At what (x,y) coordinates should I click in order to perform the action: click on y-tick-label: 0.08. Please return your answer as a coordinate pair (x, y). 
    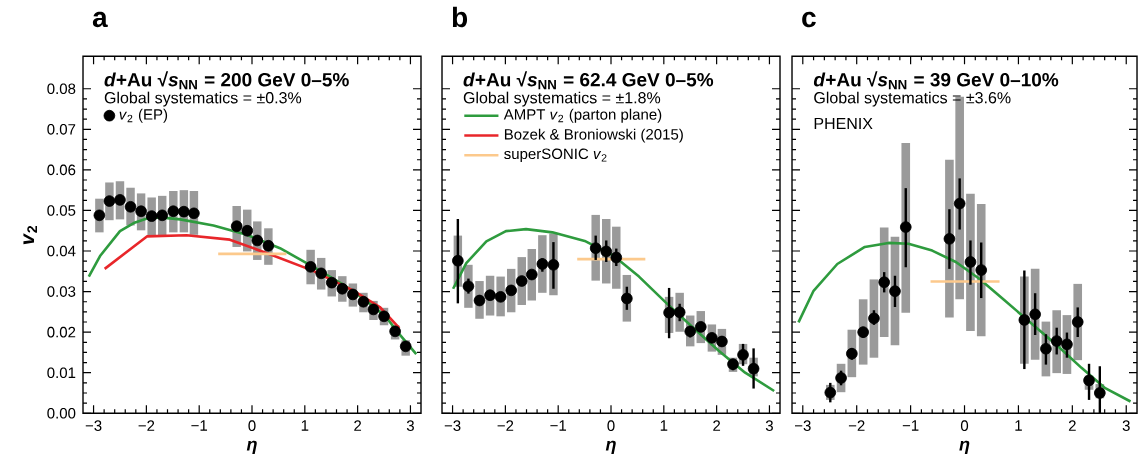
    Looking at the image, I should click on (61, 88).